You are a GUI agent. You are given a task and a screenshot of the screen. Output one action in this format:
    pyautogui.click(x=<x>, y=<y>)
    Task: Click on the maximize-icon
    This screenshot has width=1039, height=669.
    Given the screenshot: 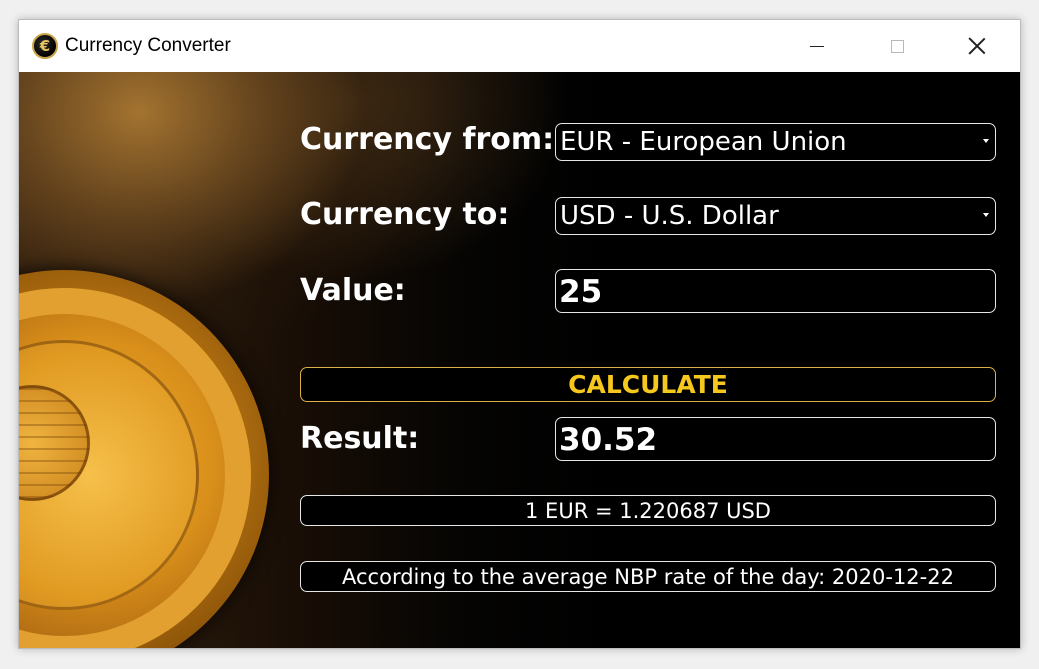 What is the action you would take?
    pyautogui.click(x=897, y=46)
    